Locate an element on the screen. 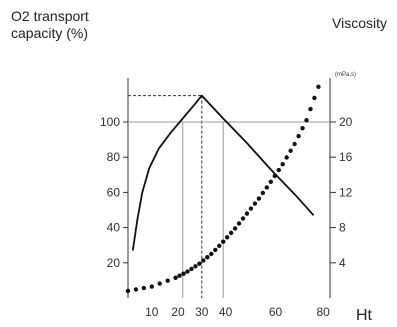 This screenshot has height=327, width=397. right-tick-label-8: 8 is located at coordinates (342, 228).